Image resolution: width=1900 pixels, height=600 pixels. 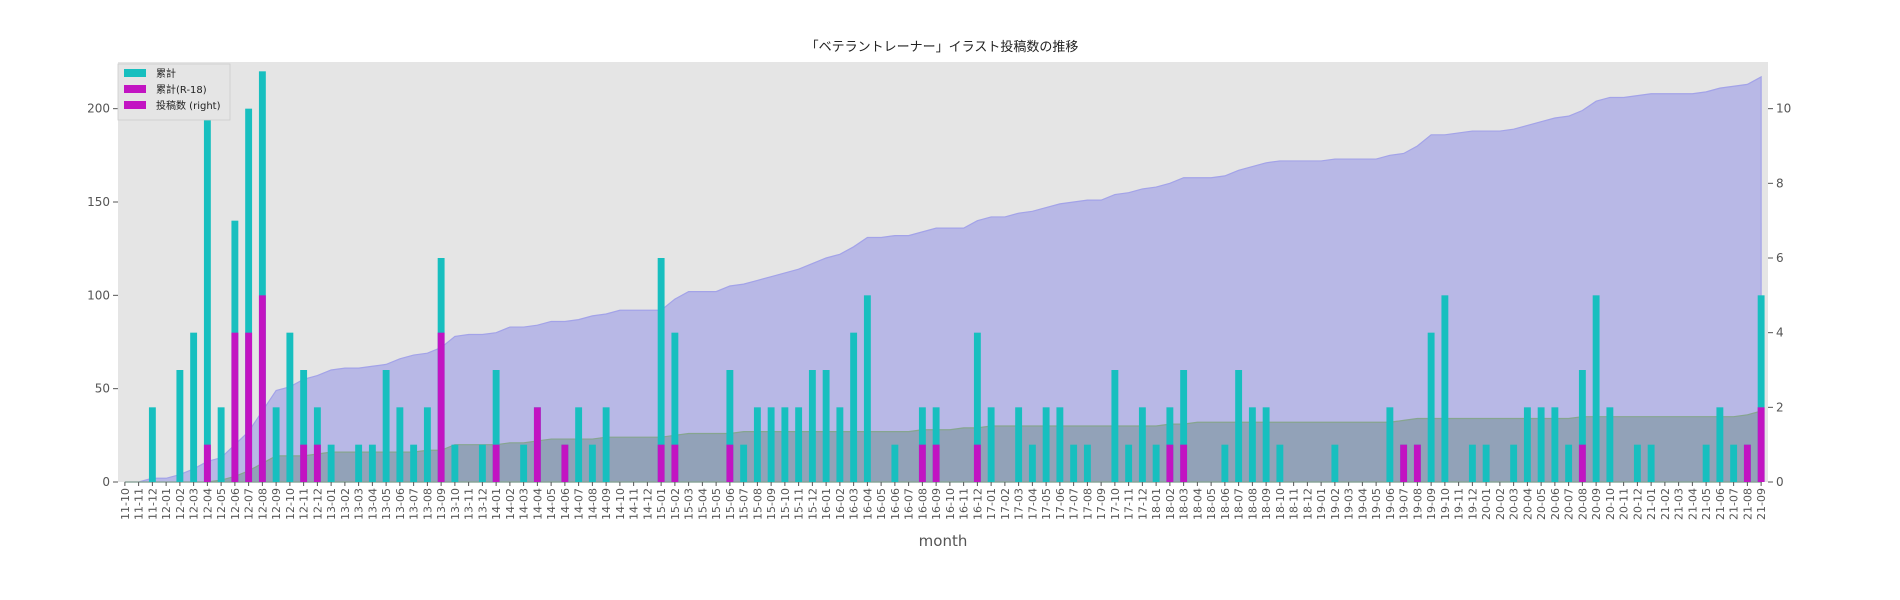 What do you see at coordinates (675, 504) in the screenshot?
I see `x-tick-label: 15-02` at bounding box center [675, 504].